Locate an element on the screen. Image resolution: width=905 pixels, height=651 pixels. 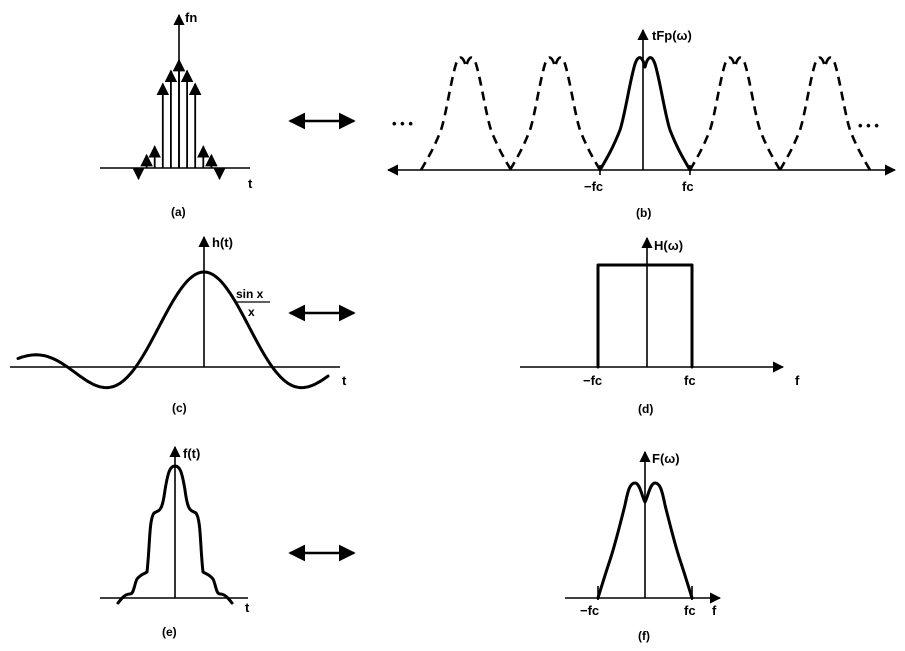
panel-b-caption: (b) is located at coordinates (643, 213).